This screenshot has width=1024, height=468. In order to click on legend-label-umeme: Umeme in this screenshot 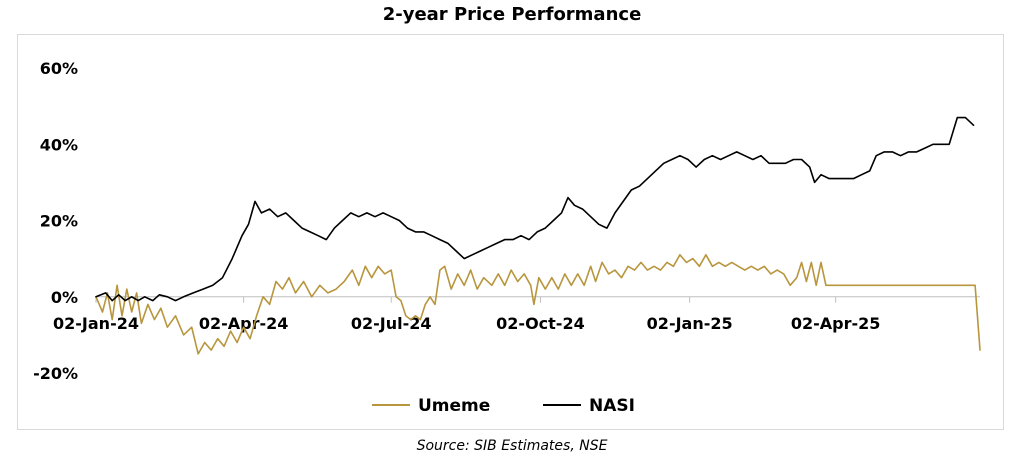, I will do `click(454, 406)`.